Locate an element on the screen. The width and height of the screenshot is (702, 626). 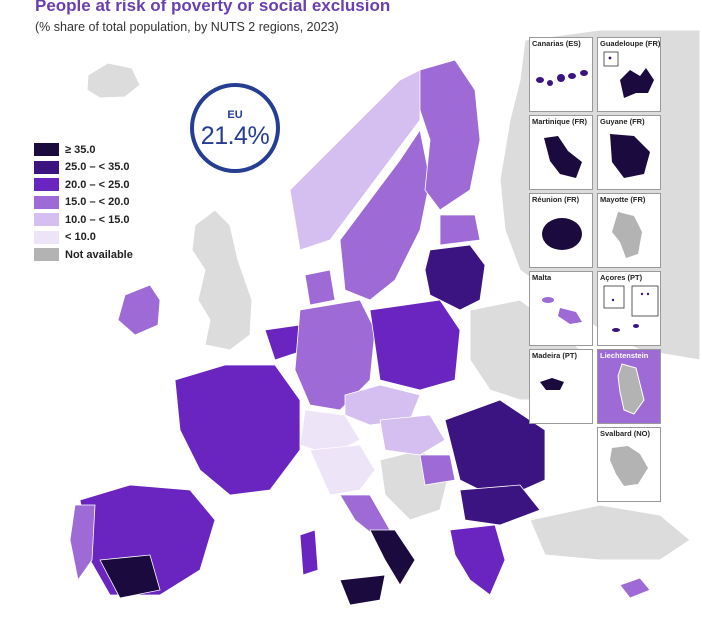
legend-label: 10.0 – < 15.0 is located at coordinates (97, 219).